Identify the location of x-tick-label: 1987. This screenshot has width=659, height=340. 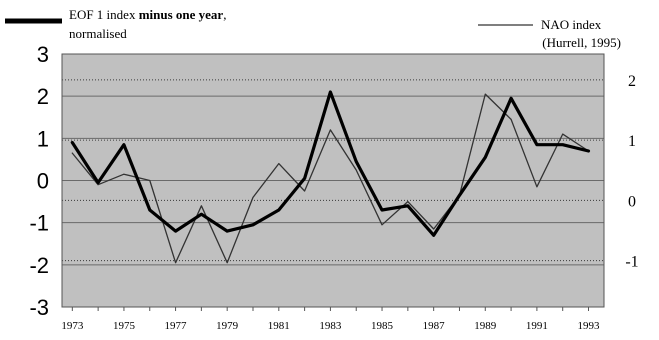
(434, 326).